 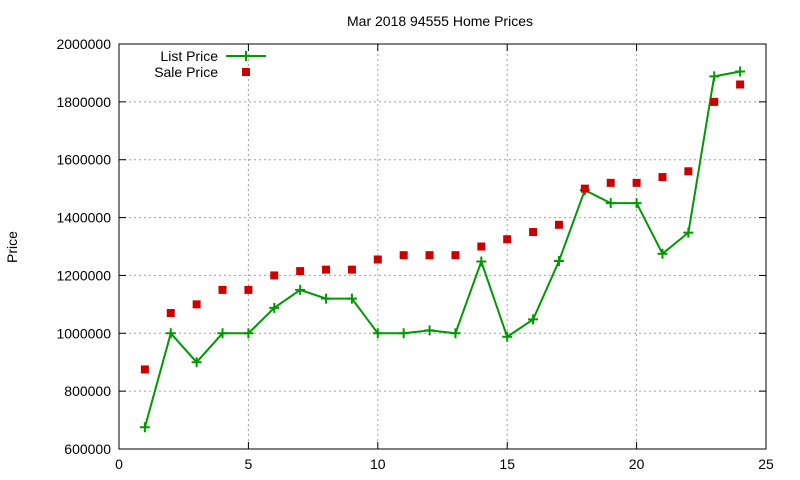 I want to click on y-axis-label: Price, so click(x=12, y=247).